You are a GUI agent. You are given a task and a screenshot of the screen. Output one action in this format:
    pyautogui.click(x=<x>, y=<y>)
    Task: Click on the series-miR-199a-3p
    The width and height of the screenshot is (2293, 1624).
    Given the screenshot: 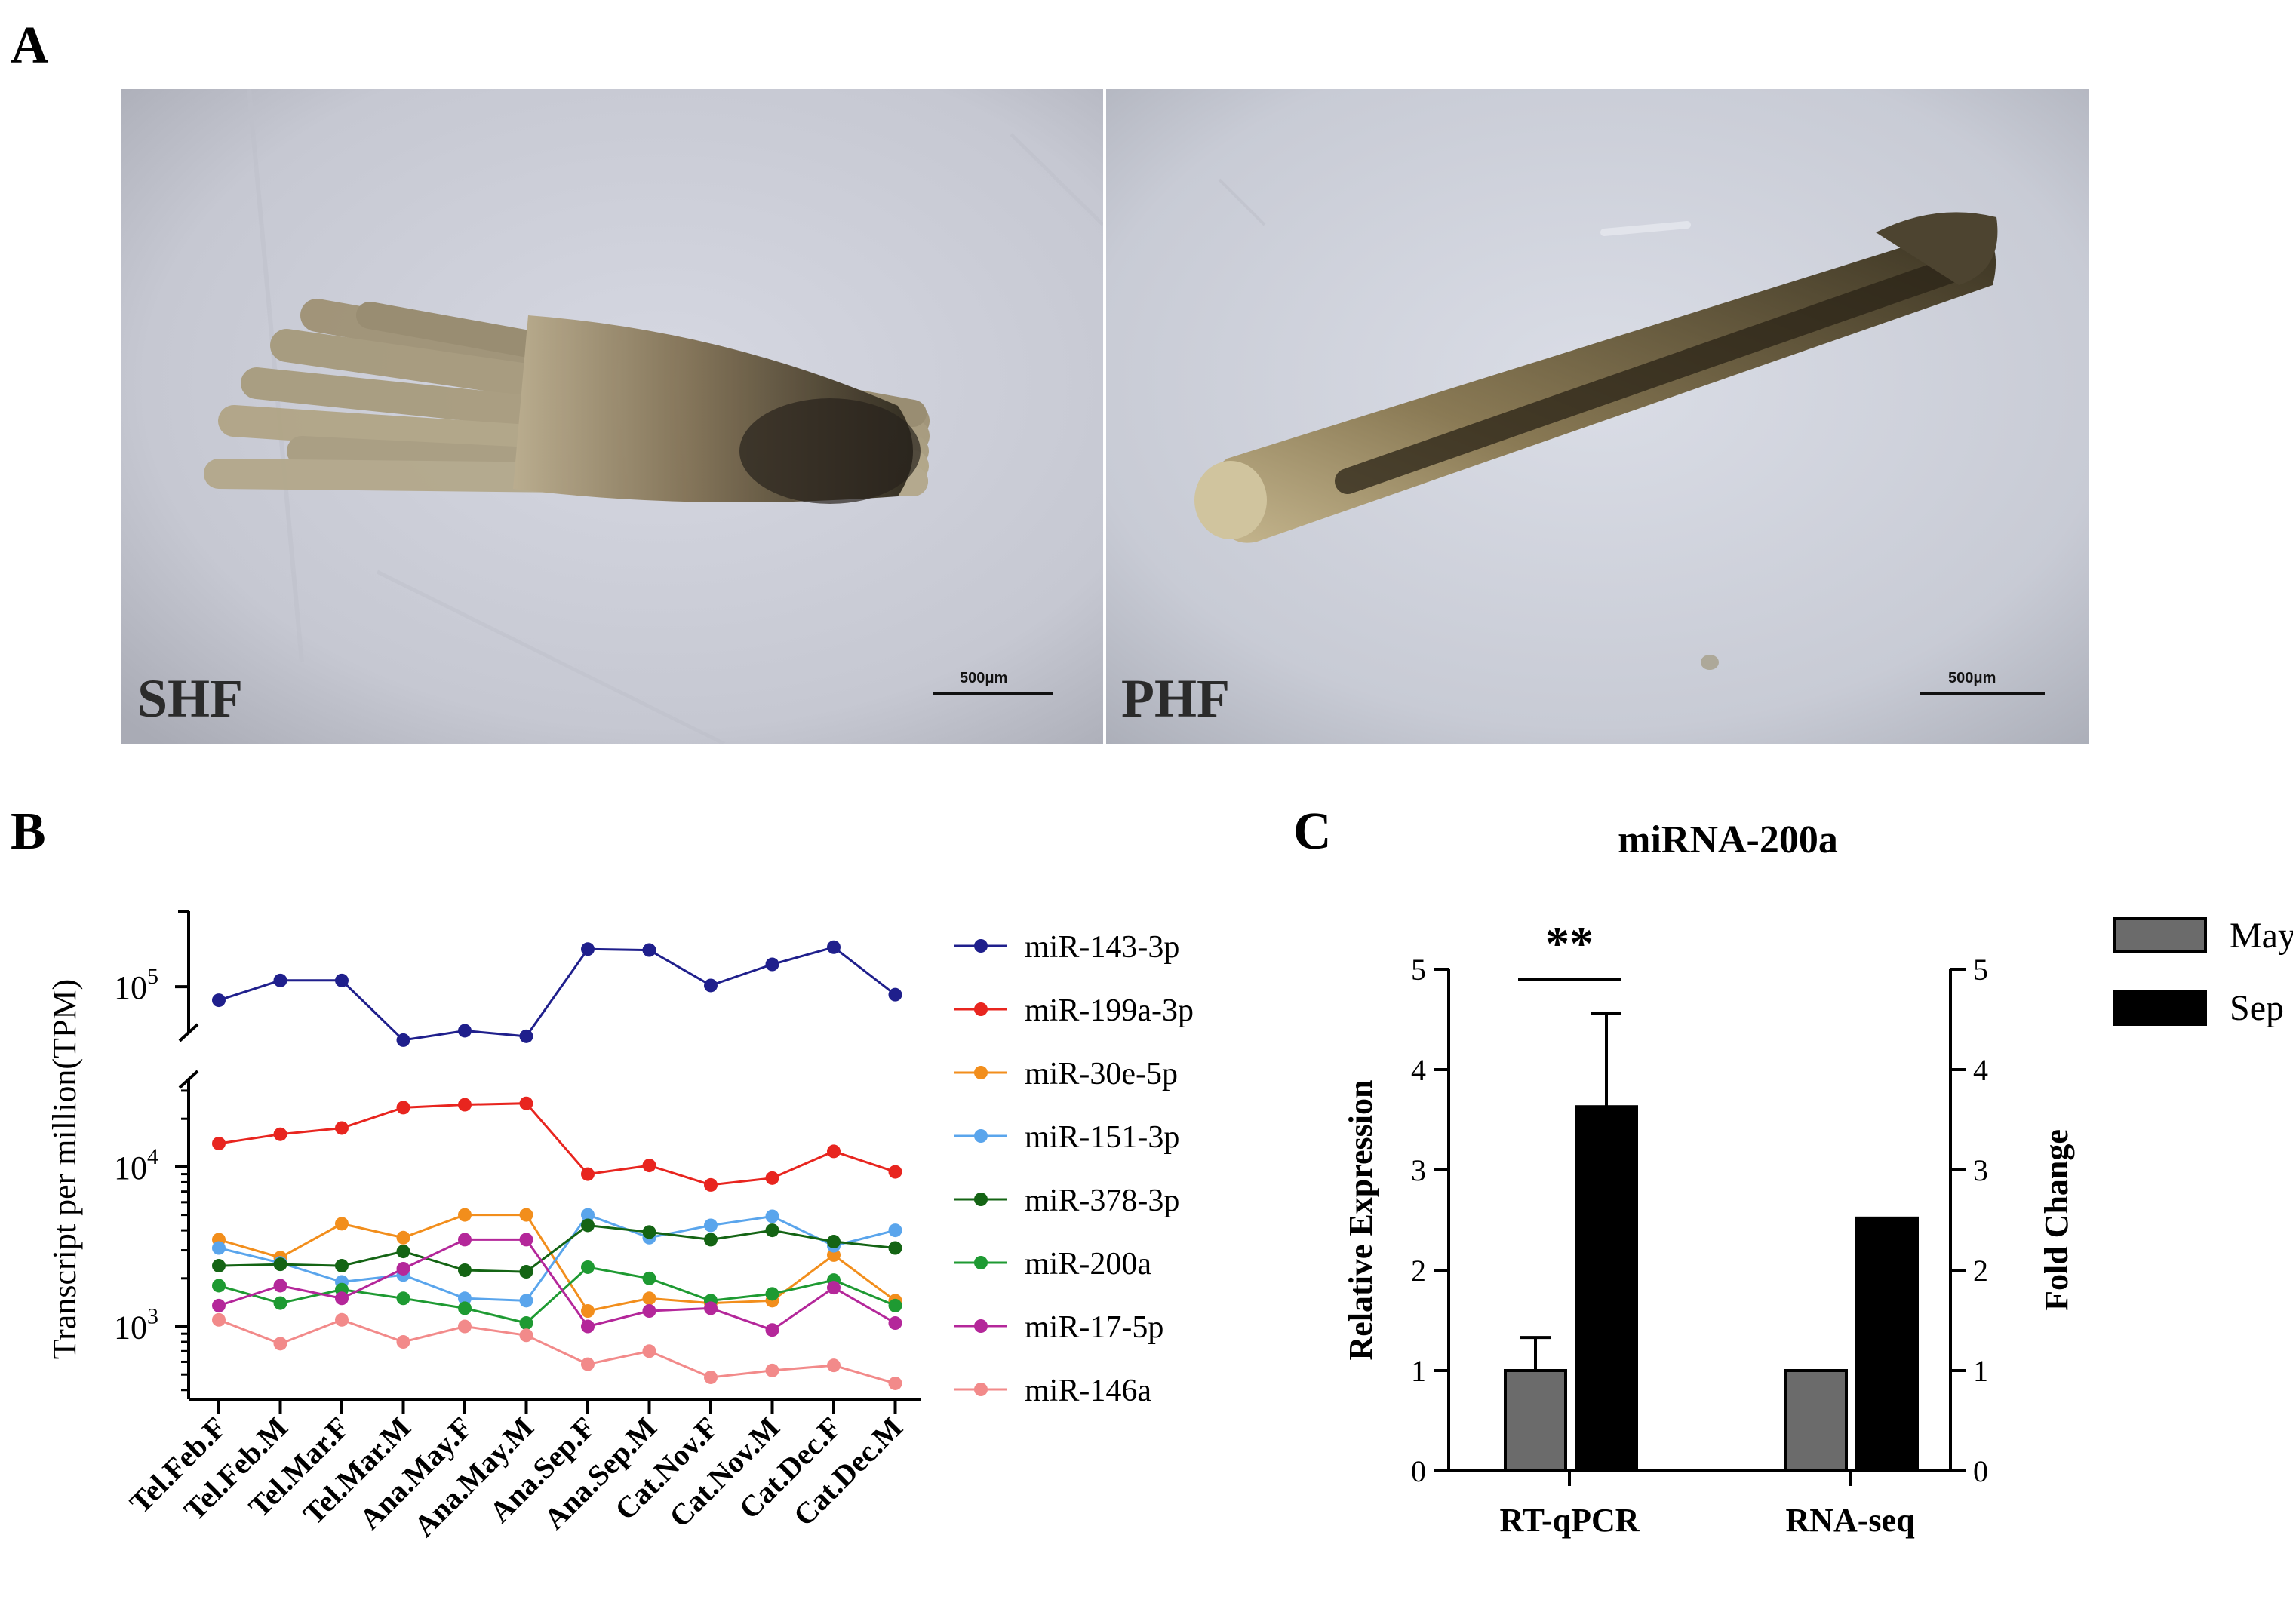 What is the action you would take?
    pyautogui.click(x=557, y=1144)
    